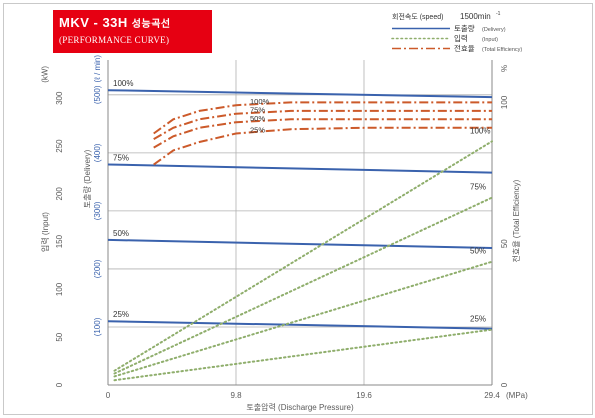  Describe the element at coordinates (59, 146) in the screenshot. I see `input-tick-label: 250` at that location.